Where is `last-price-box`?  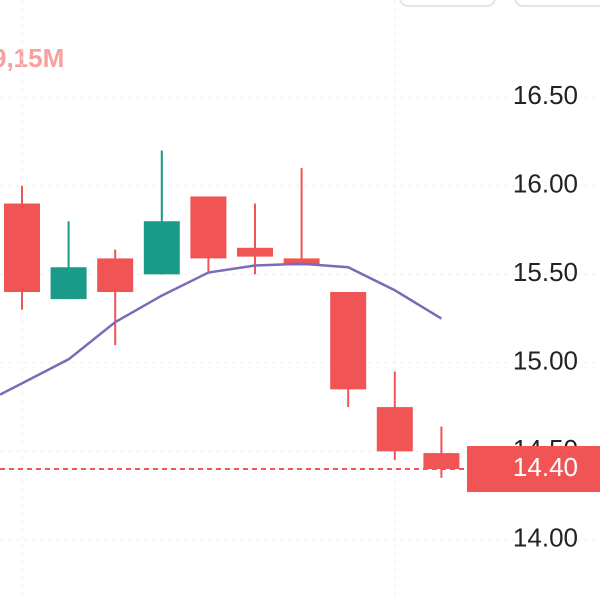 last-price-box is located at coordinates (533, 469).